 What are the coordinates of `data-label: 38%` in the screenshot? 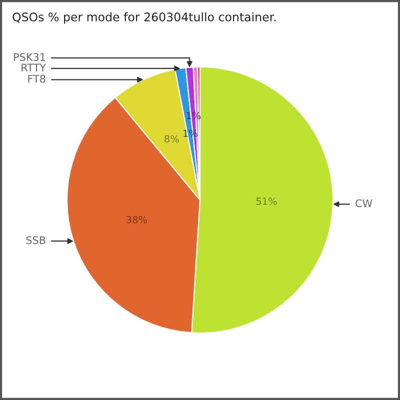 It's located at (137, 220).